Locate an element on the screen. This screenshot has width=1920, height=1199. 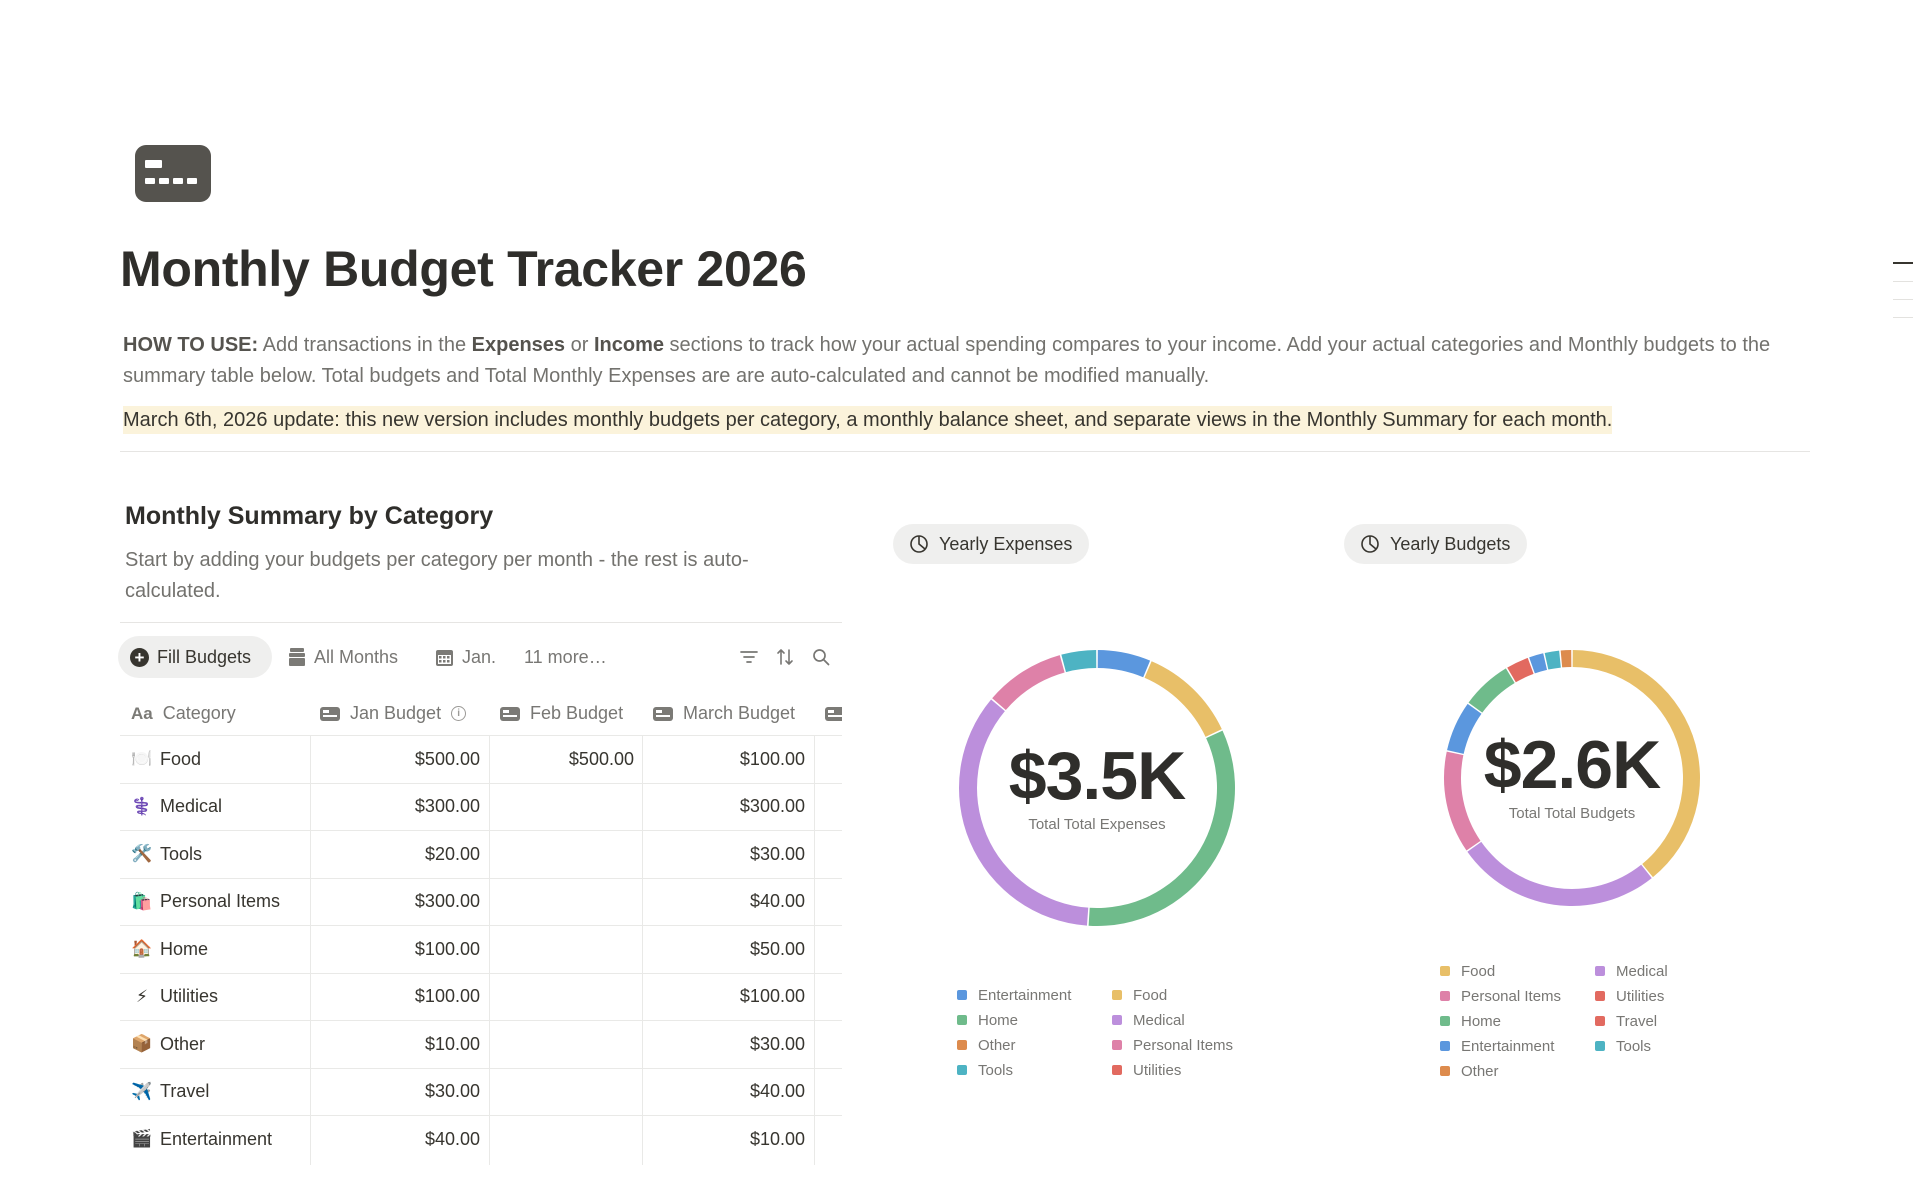
category-cell: ⚕️ Medical is located at coordinates (218, 807).